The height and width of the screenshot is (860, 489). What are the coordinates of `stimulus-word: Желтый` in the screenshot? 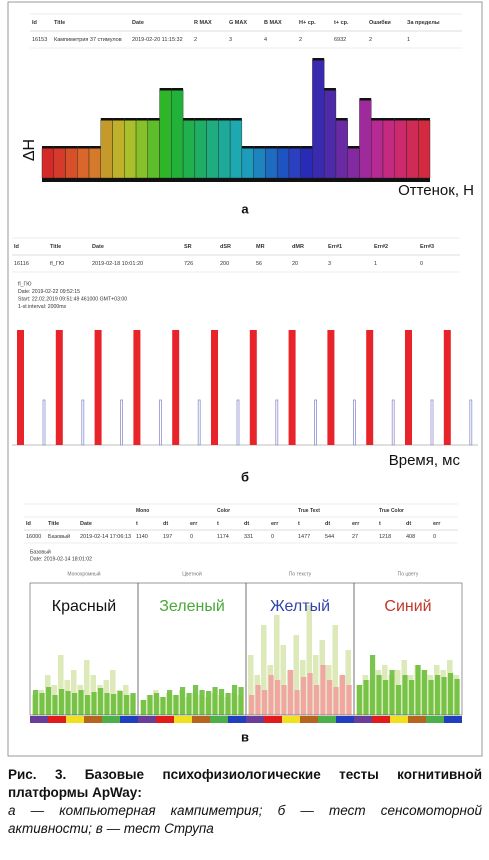 It's located at (300, 606).